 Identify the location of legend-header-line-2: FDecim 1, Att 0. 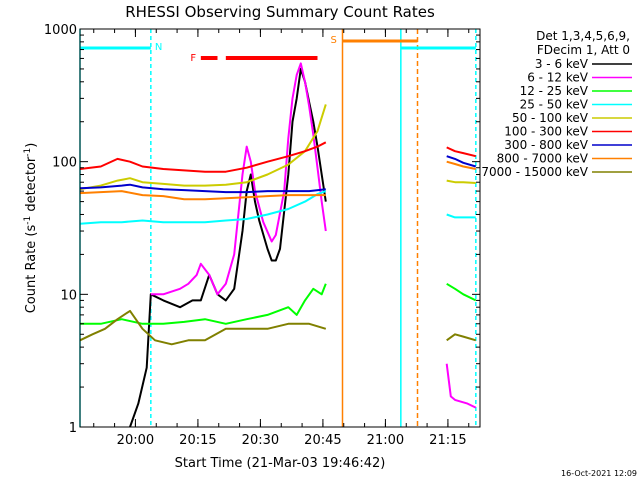
(583, 50).